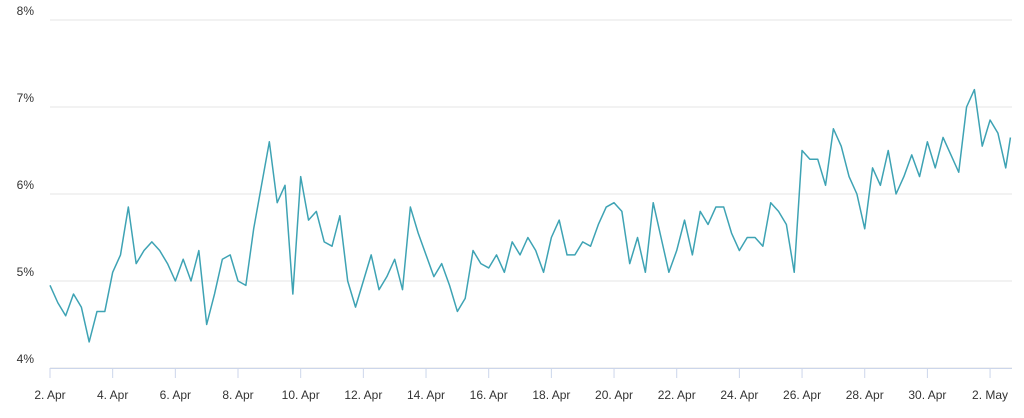 The width and height of the screenshot is (1024, 418). Describe the element at coordinates (26, 11) in the screenshot. I see `y-tick-label: 8%` at that location.